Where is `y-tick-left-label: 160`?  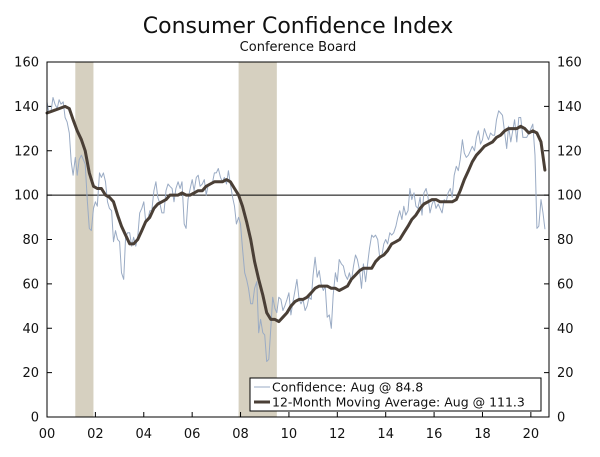
y-tick-left-label: 160 is located at coordinates (26, 63).